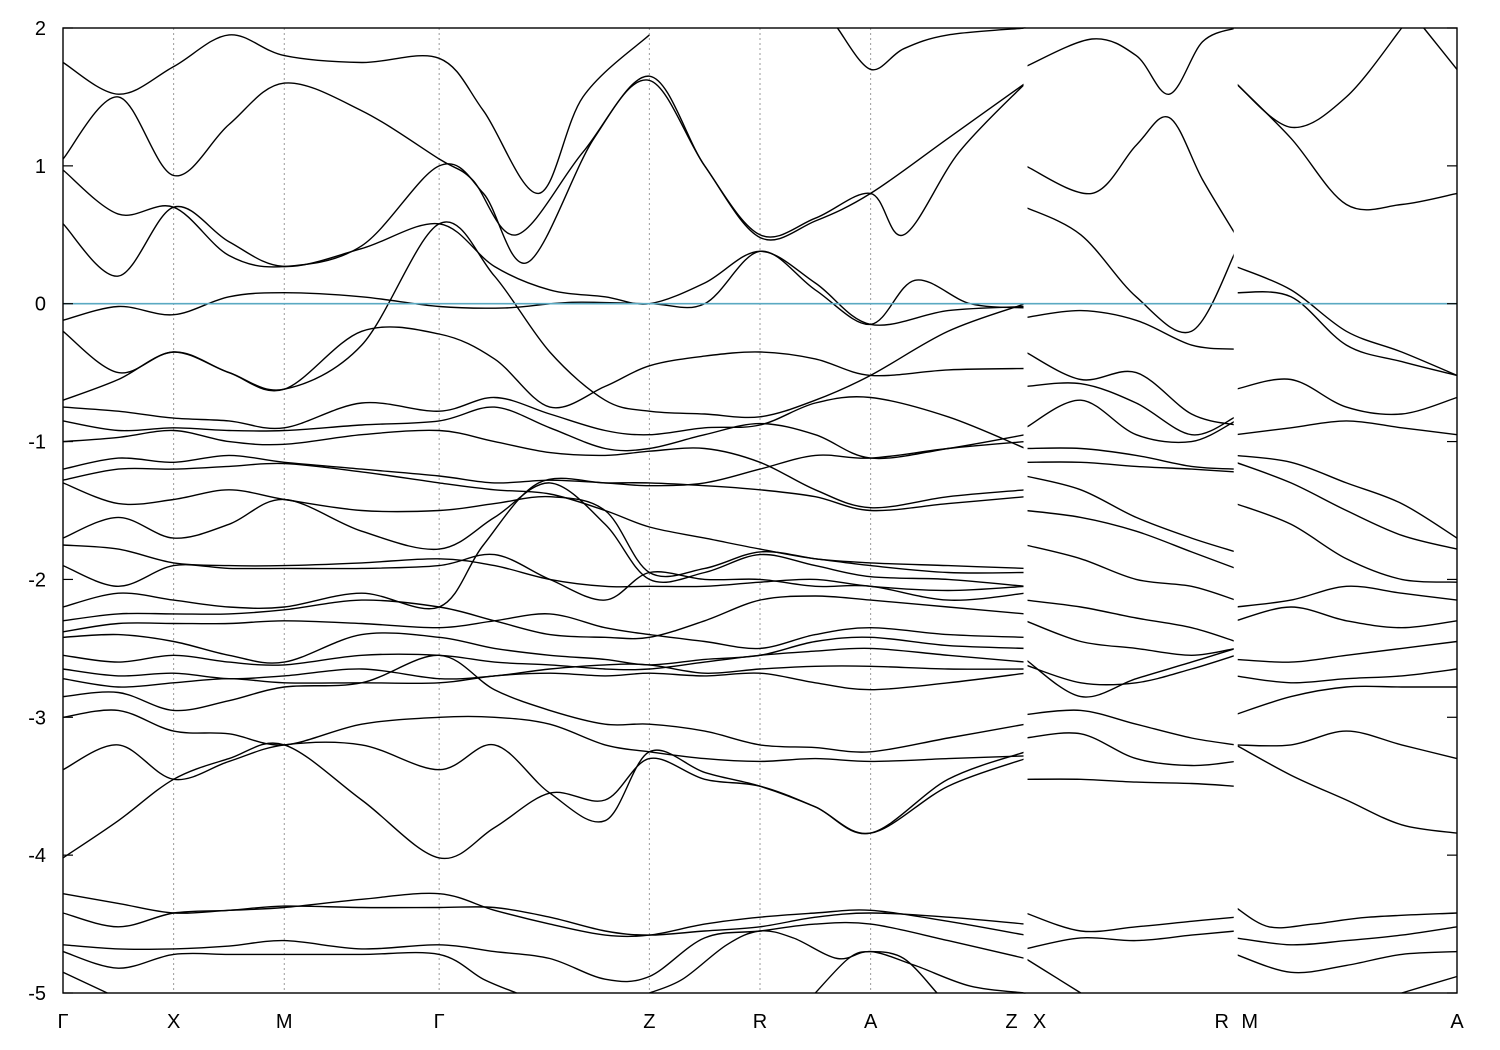 This screenshot has width=1500, height=1050. Describe the element at coordinates (37, 994) in the screenshot. I see `y-tick-label: -5` at that location.